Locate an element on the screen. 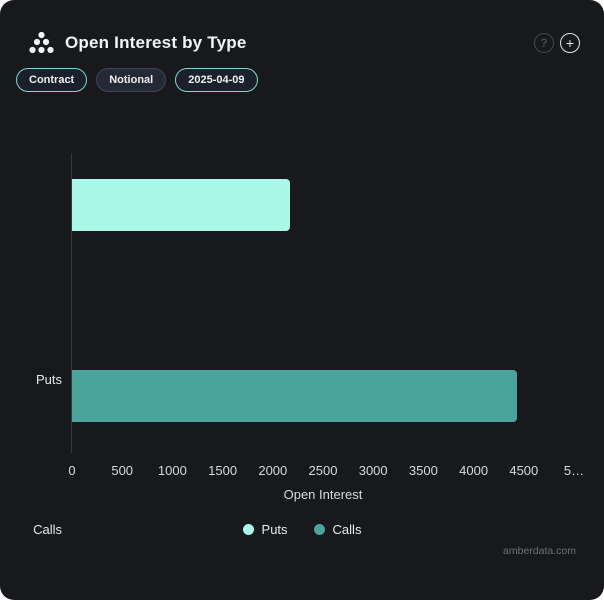 The image size is (604, 600). x-tick: 4000 is located at coordinates (474, 470).